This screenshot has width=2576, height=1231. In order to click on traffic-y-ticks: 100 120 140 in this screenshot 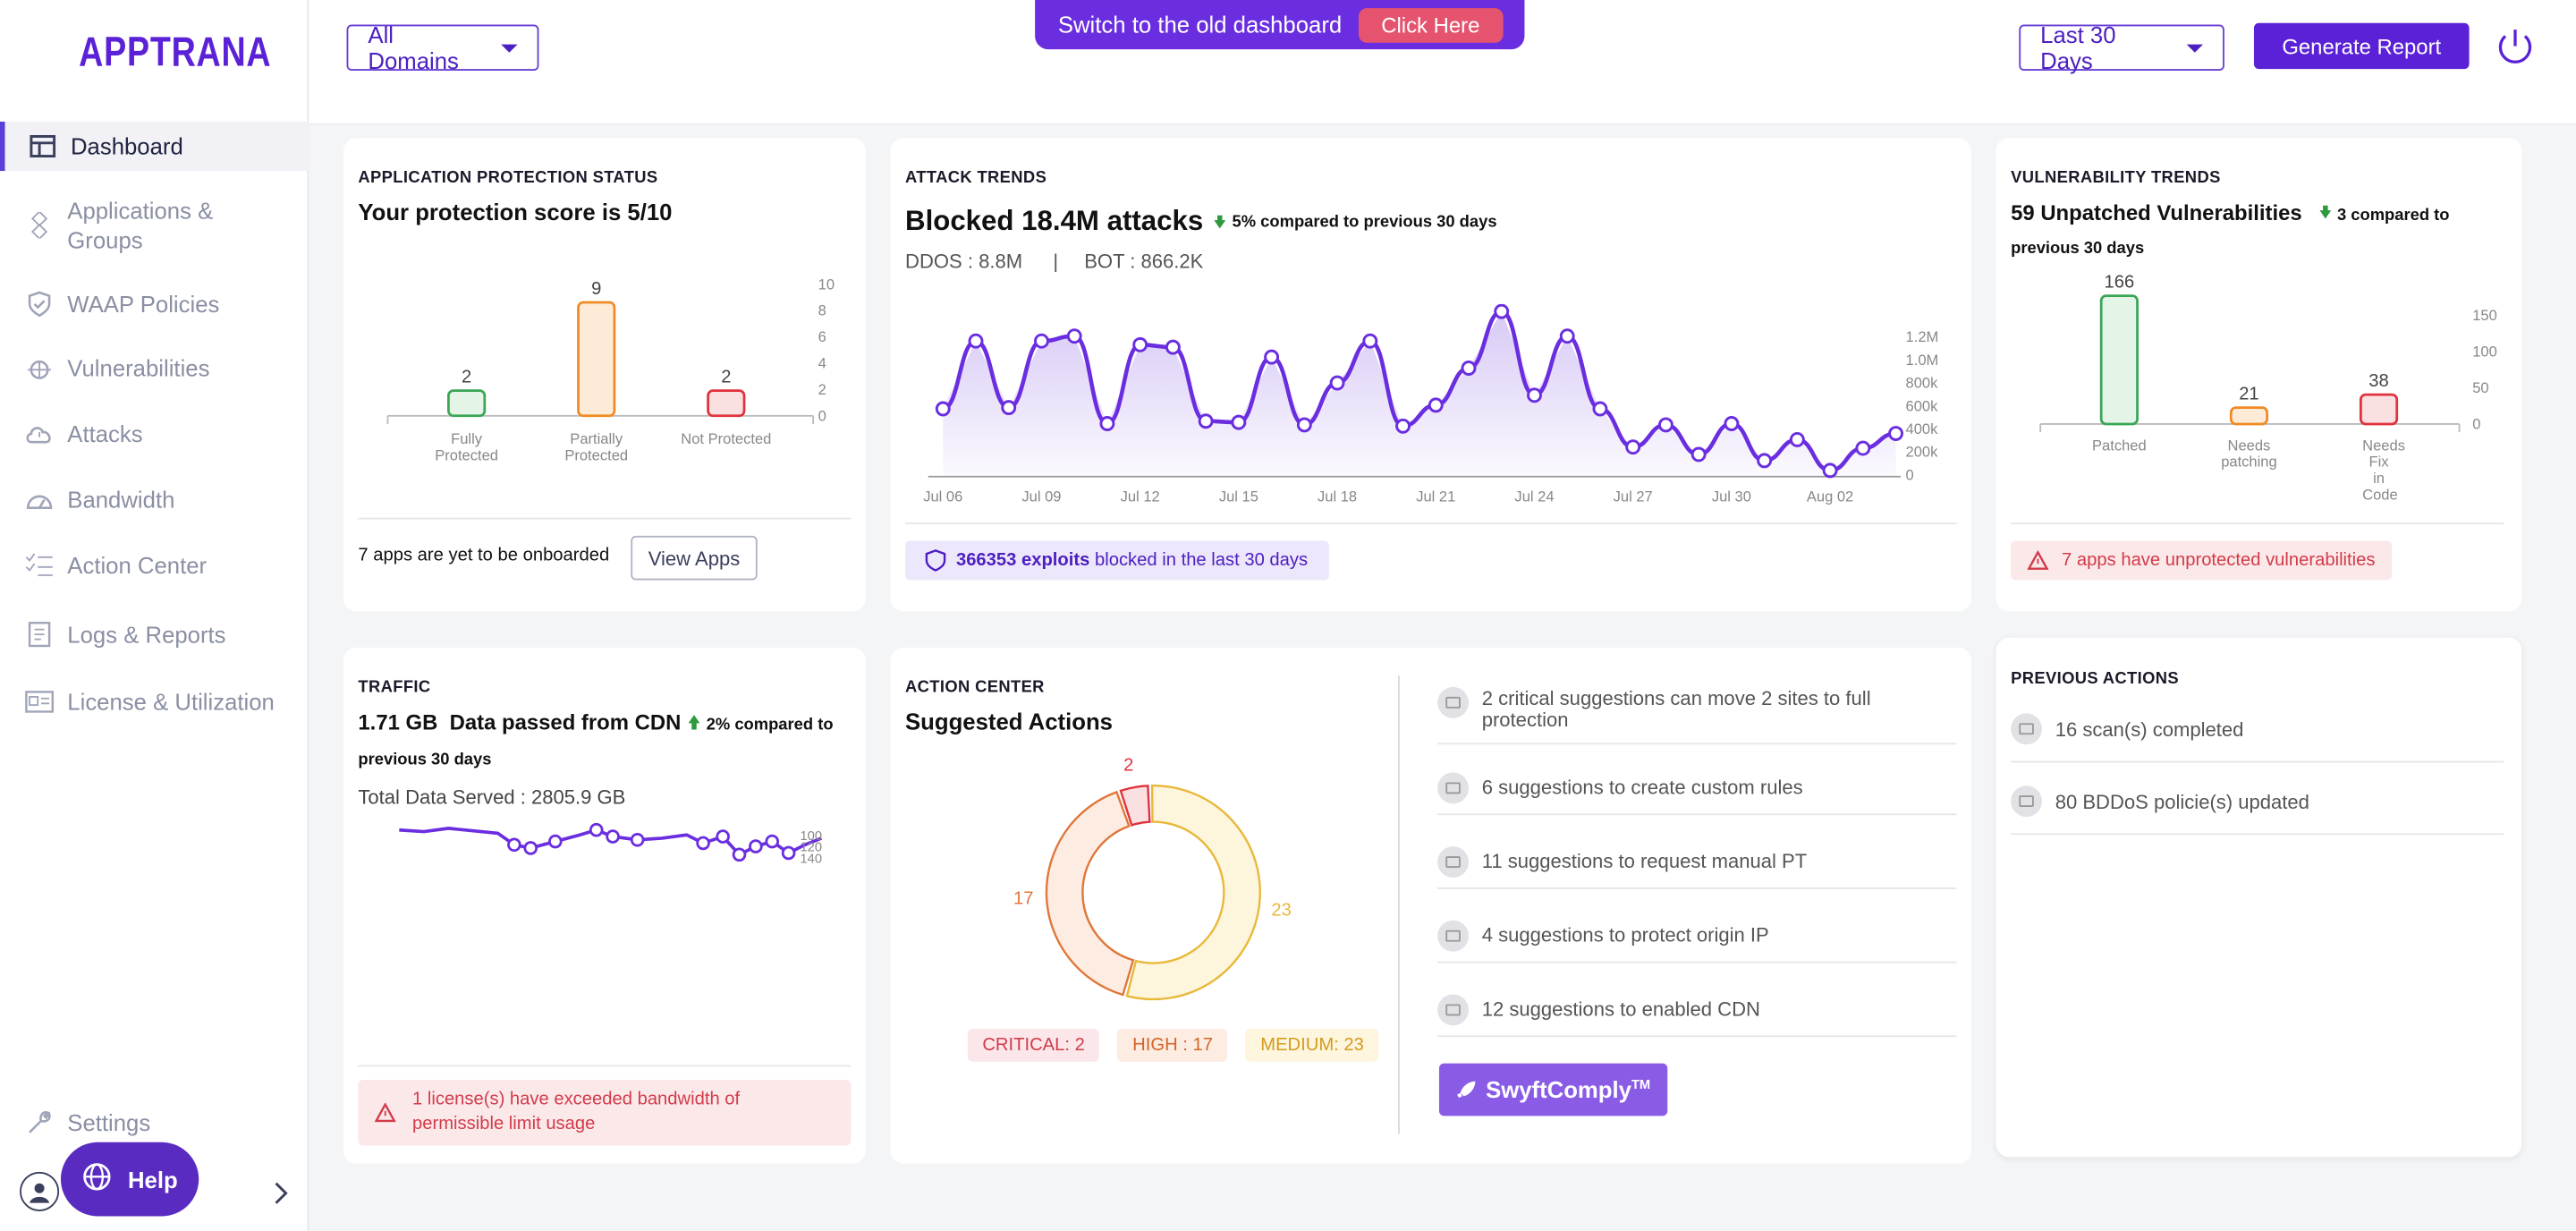, I will do `click(811, 848)`.